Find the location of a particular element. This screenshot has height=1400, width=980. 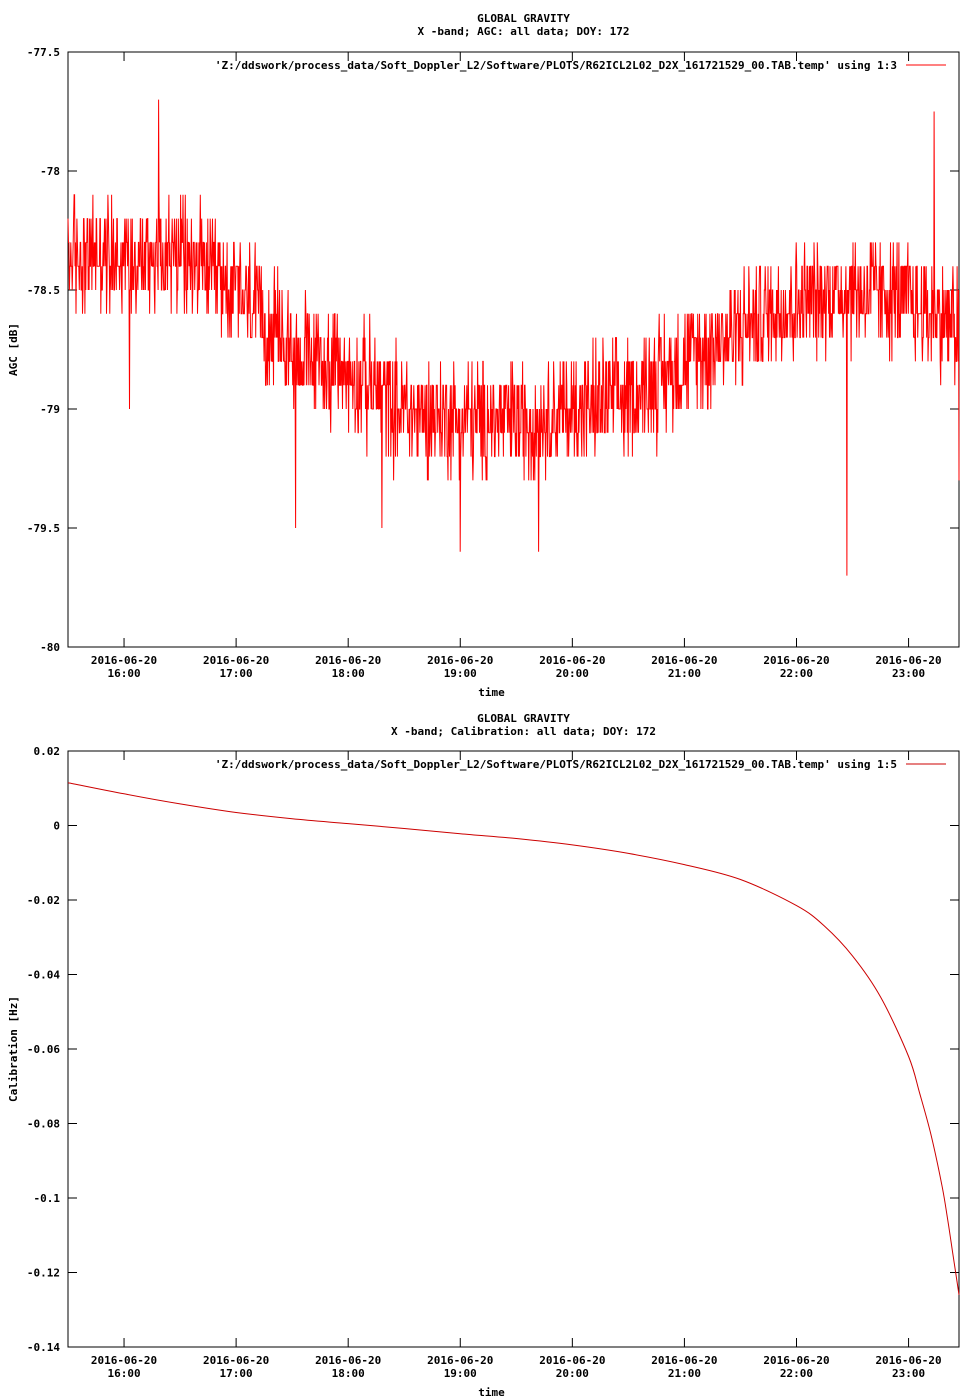

y-tick-label: -0.08 is located at coordinates (43, 1124).